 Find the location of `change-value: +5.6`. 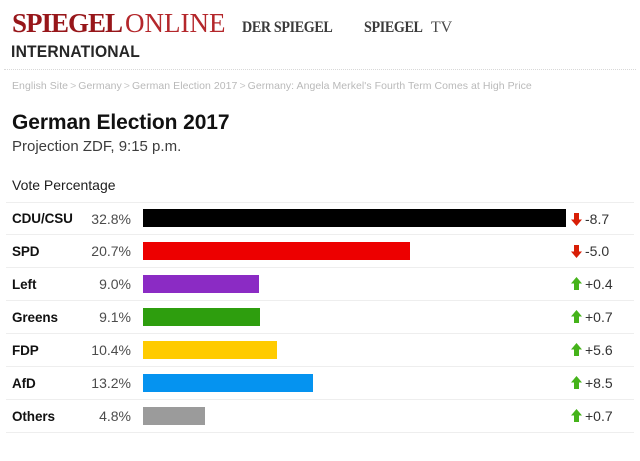

change-value: +5.6 is located at coordinates (599, 350).